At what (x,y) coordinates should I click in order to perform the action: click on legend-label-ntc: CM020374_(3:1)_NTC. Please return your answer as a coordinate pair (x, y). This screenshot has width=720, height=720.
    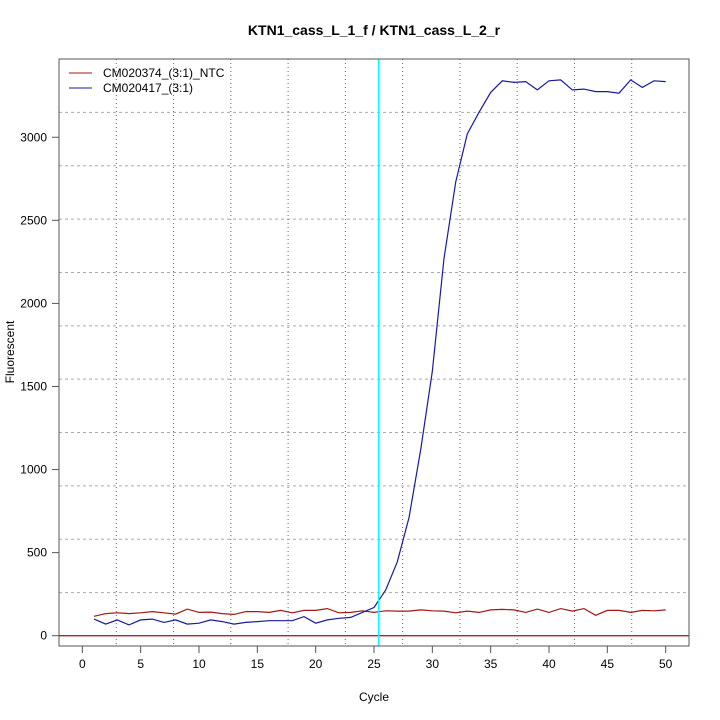
    Looking at the image, I should click on (164, 73).